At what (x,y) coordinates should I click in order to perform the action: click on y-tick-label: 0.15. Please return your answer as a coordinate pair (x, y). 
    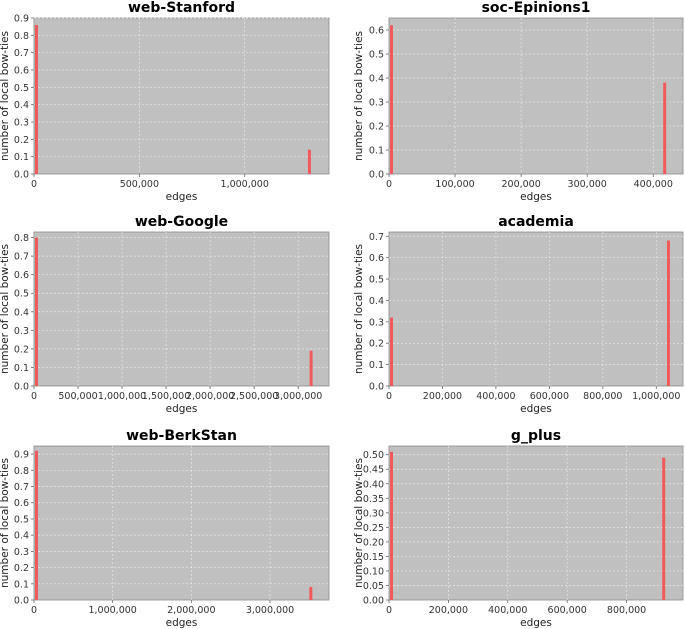
    Looking at the image, I should click on (373, 557).